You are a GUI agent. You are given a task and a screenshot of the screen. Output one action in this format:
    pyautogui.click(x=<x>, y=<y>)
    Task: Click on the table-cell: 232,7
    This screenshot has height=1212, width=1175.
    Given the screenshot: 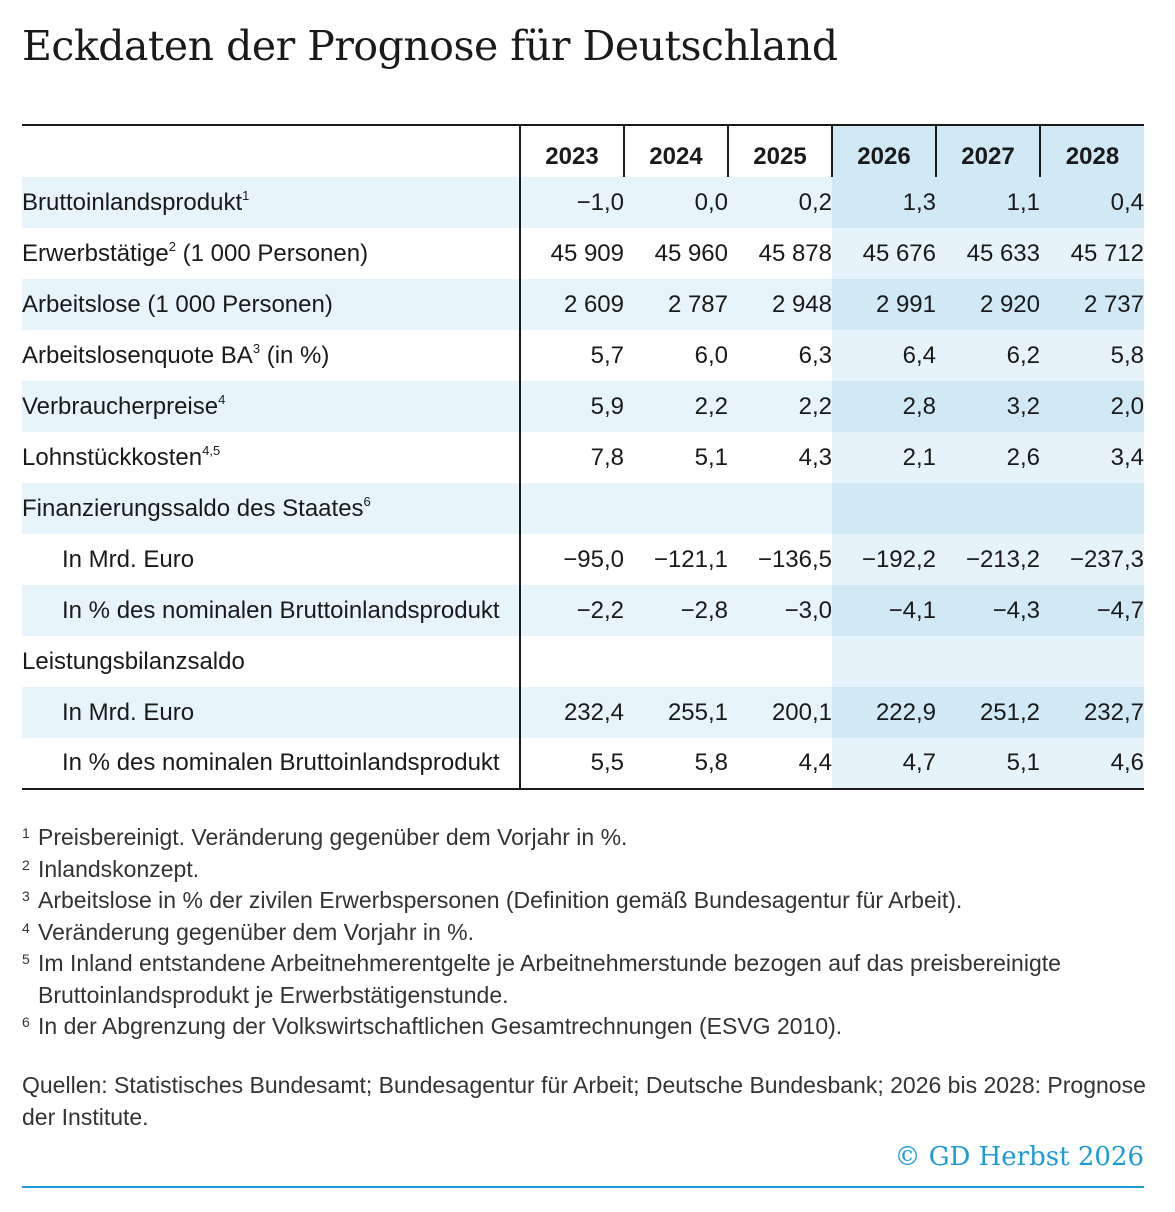 What is the action you would take?
    pyautogui.click(x=1092, y=712)
    